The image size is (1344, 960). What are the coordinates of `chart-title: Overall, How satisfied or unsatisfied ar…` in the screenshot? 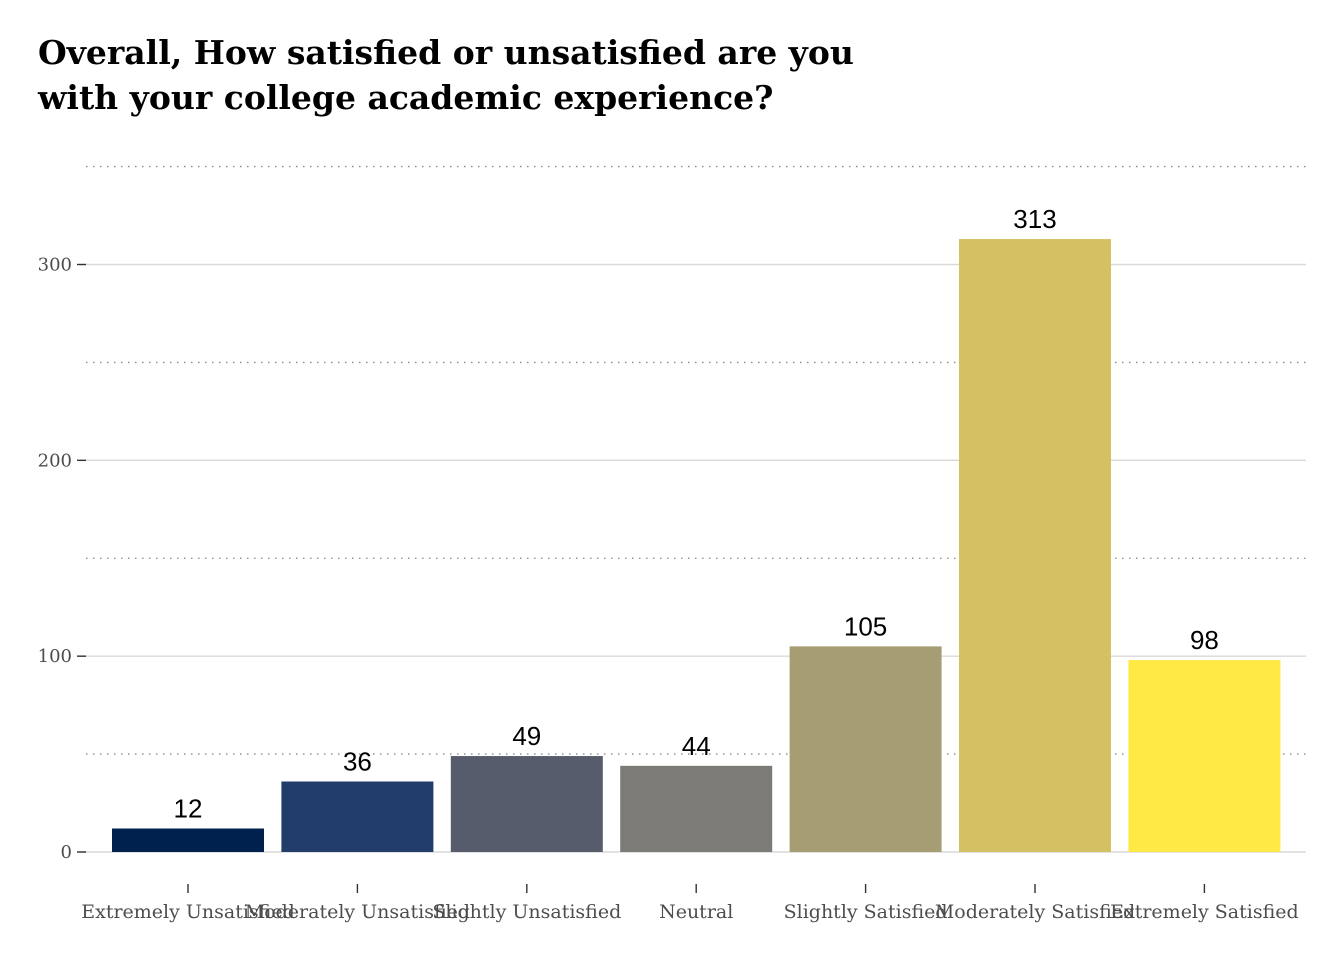 It's located at (538, 75).